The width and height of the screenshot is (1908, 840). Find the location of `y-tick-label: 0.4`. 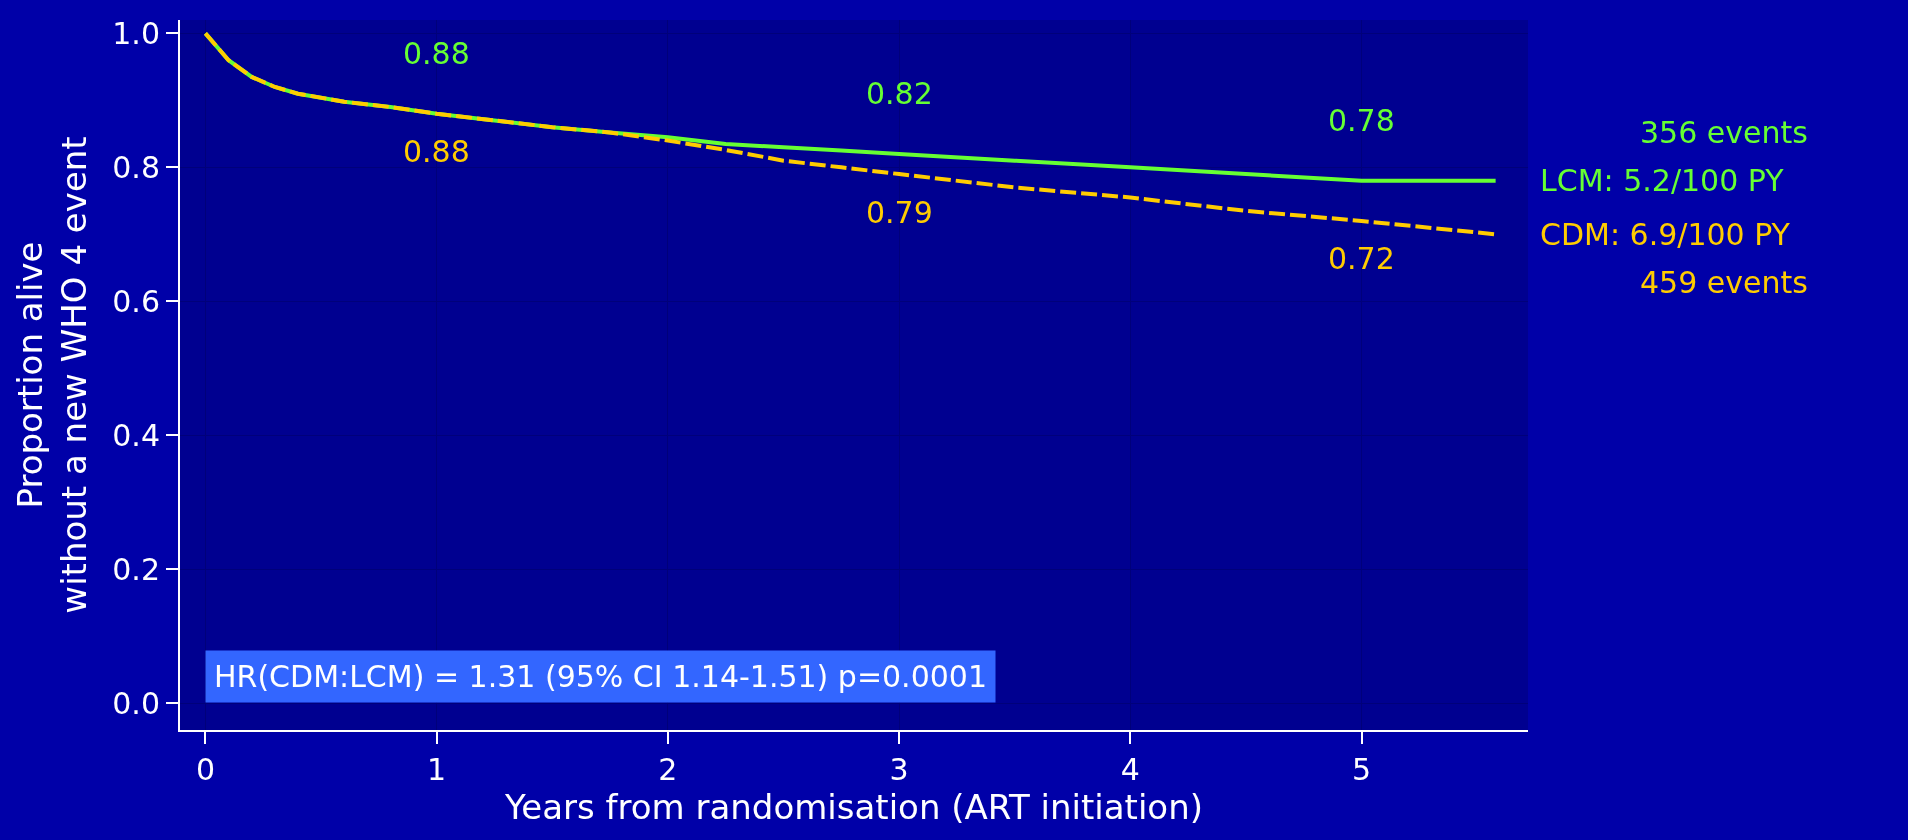

y-tick-label: 0.4 is located at coordinates (136, 435).